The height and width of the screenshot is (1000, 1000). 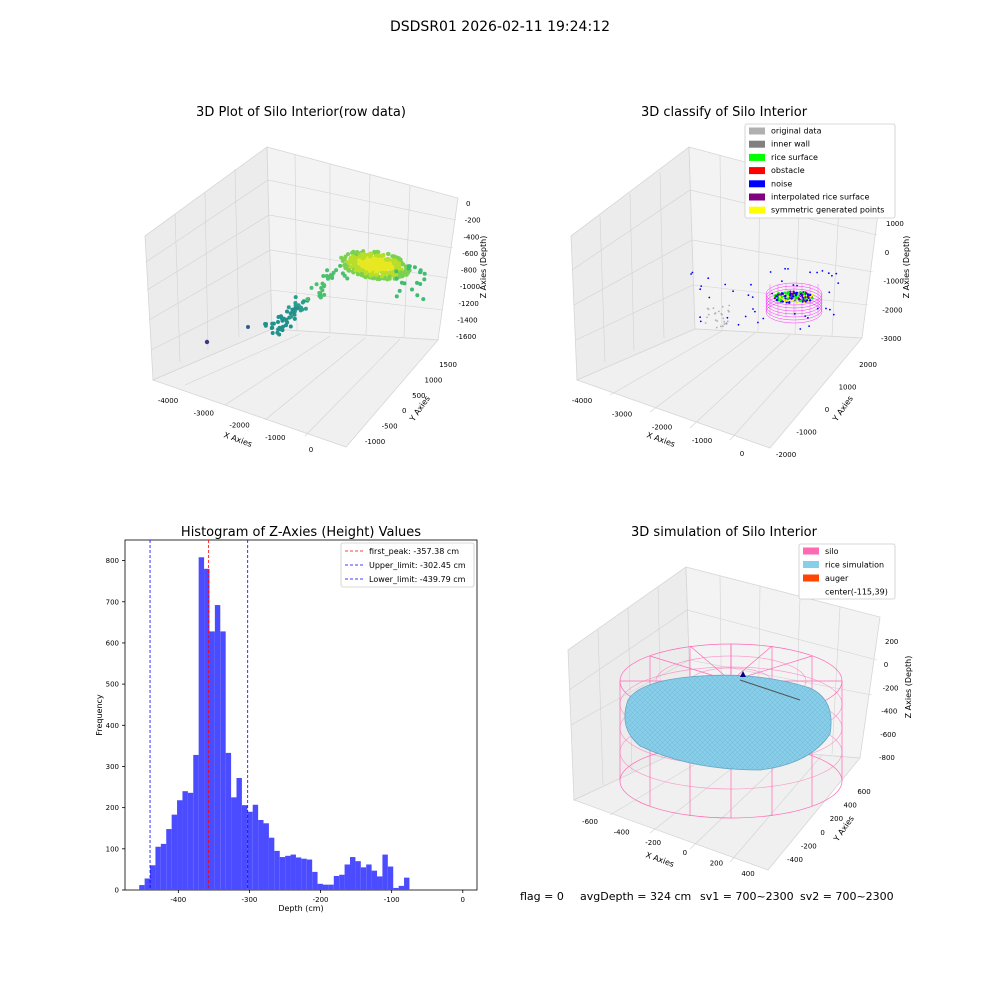 I want to click on legend-label-4: noise, so click(x=781, y=183).